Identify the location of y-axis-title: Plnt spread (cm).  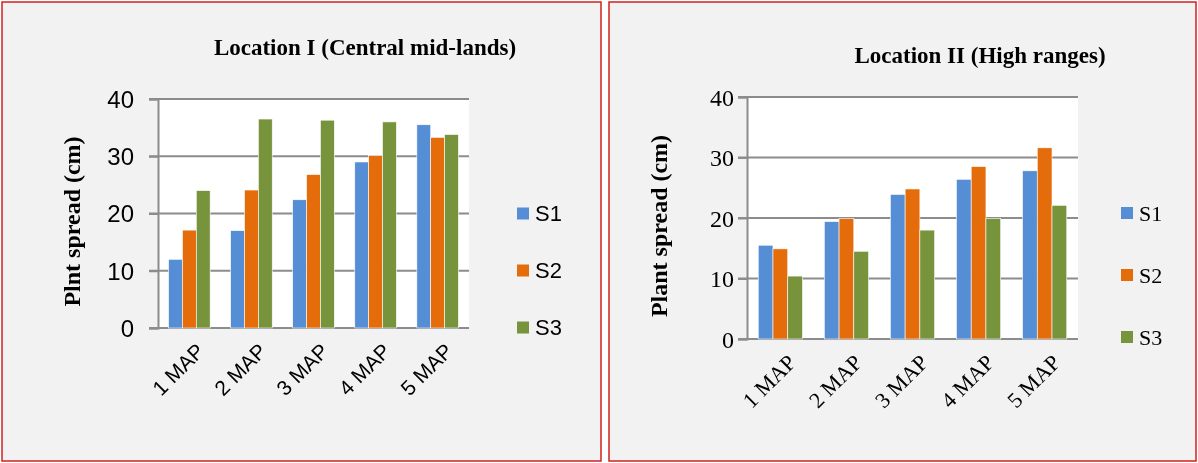
(72, 221).